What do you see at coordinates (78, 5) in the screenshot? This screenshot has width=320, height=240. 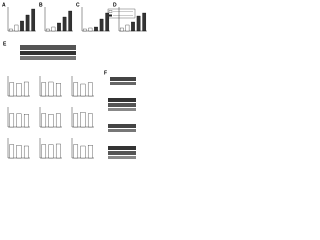 I see `panel-label: C` at bounding box center [78, 5].